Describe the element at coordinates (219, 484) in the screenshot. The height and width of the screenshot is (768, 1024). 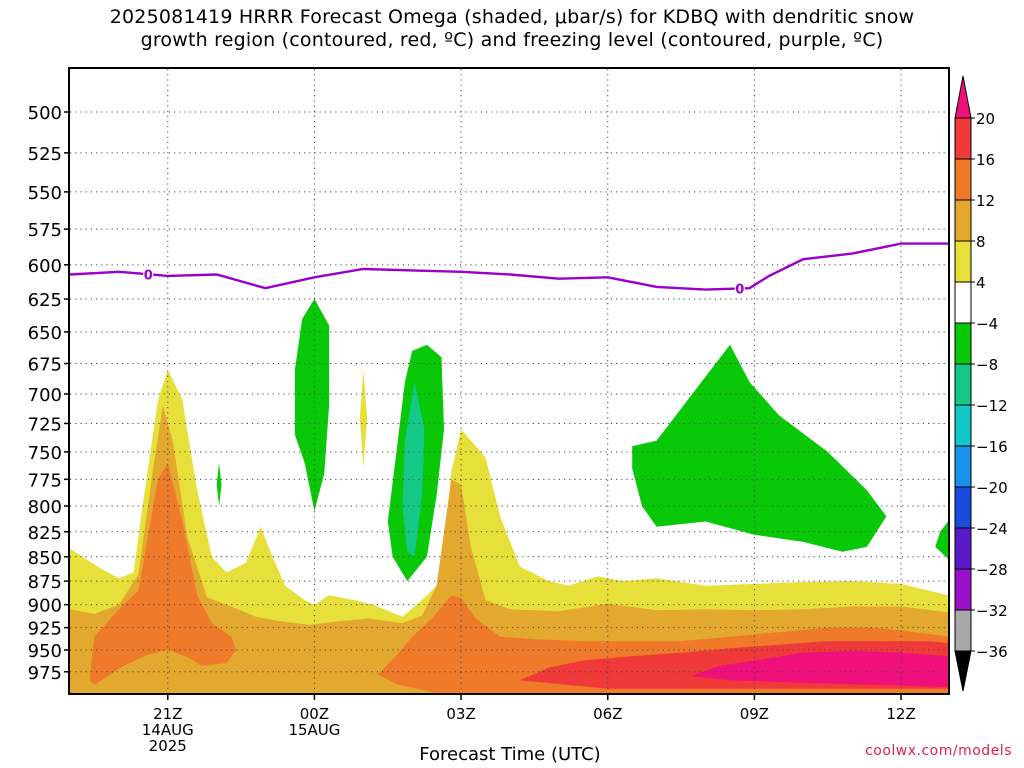
I see `omega-neg-4-e` at that location.